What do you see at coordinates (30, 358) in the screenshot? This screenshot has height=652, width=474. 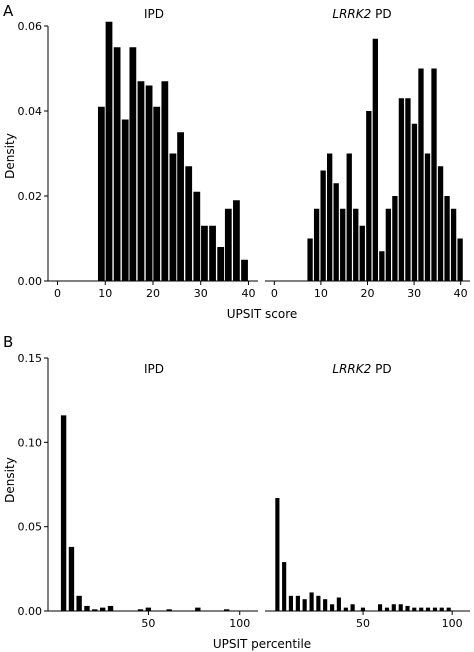 I see `y-tick-label: 0.15` at bounding box center [30, 358].